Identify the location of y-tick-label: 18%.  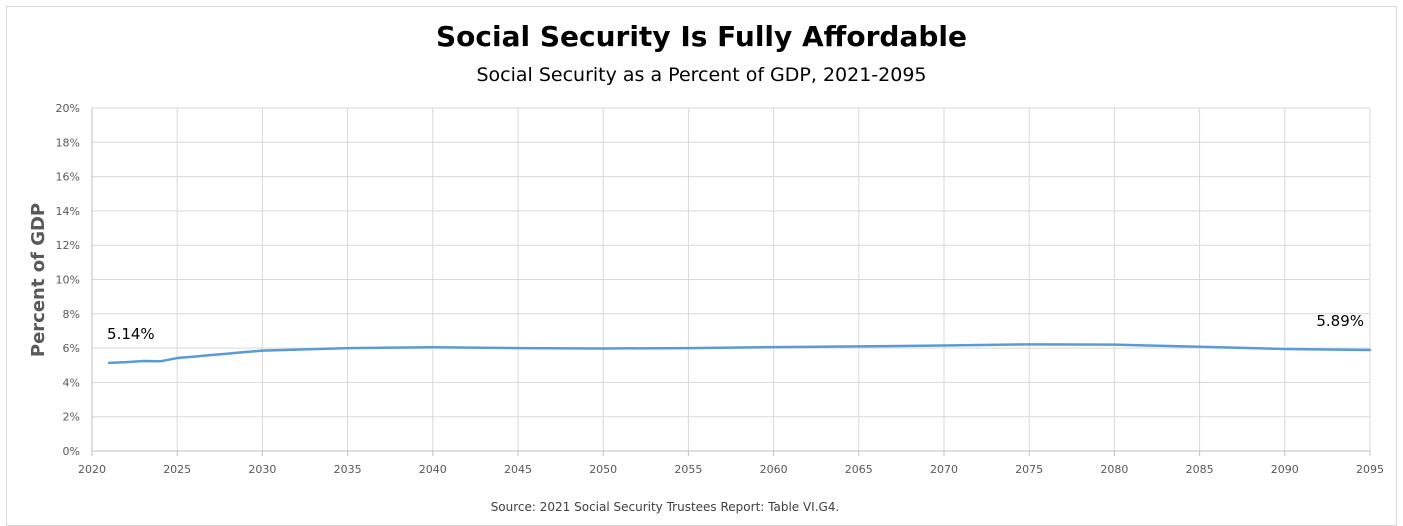
(68, 142).